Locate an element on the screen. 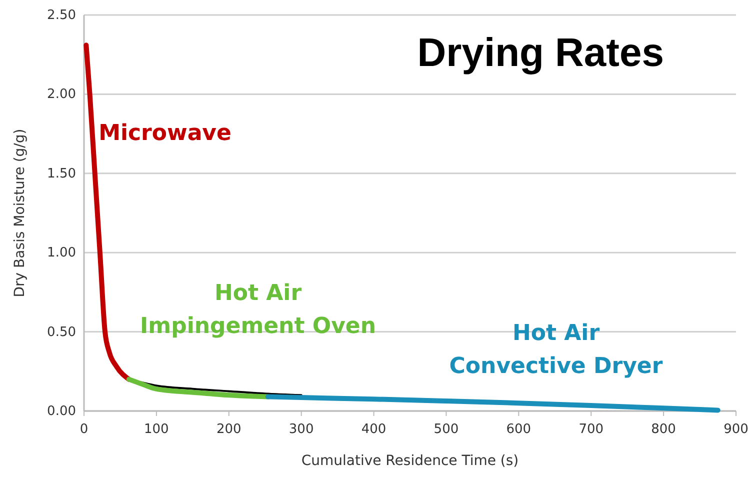 The width and height of the screenshot is (748, 477). y-tick-label: 1.50 is located at coordinates (61, 174).